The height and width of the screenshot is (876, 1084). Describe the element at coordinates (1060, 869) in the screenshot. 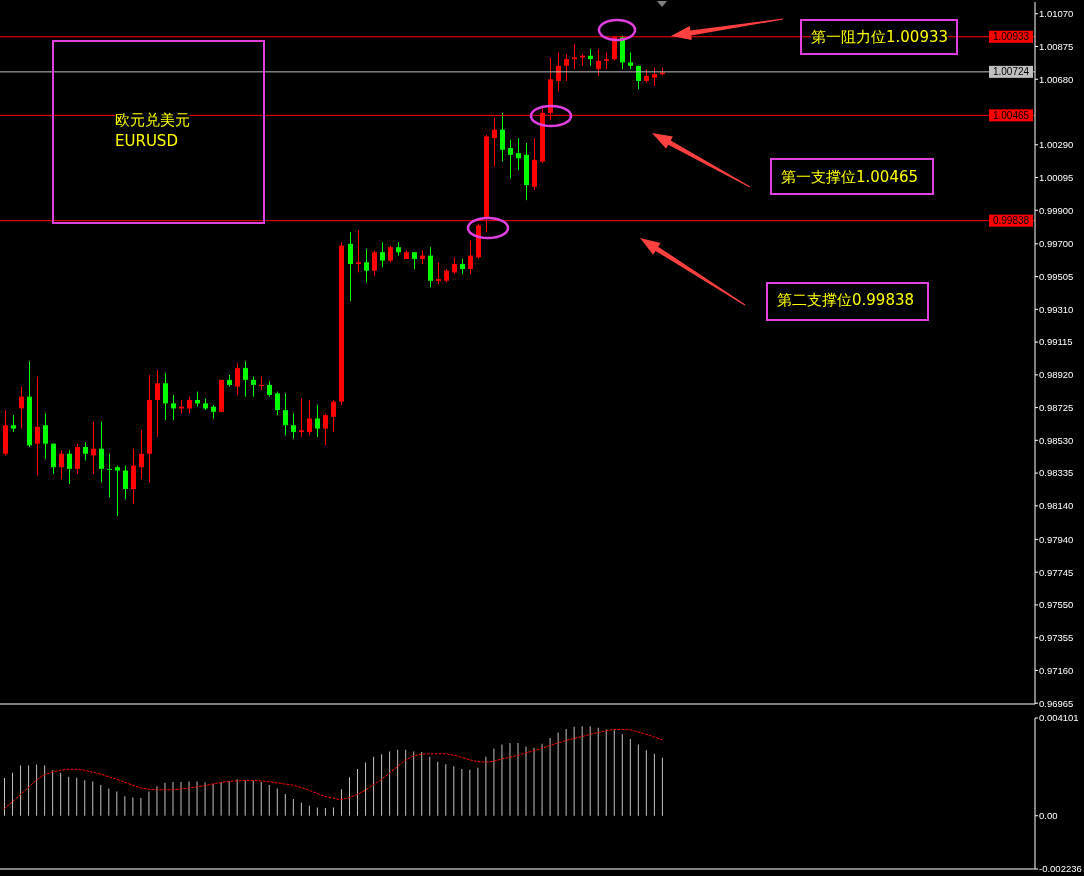

I see `y-tick-label: -0.002236` at that location.